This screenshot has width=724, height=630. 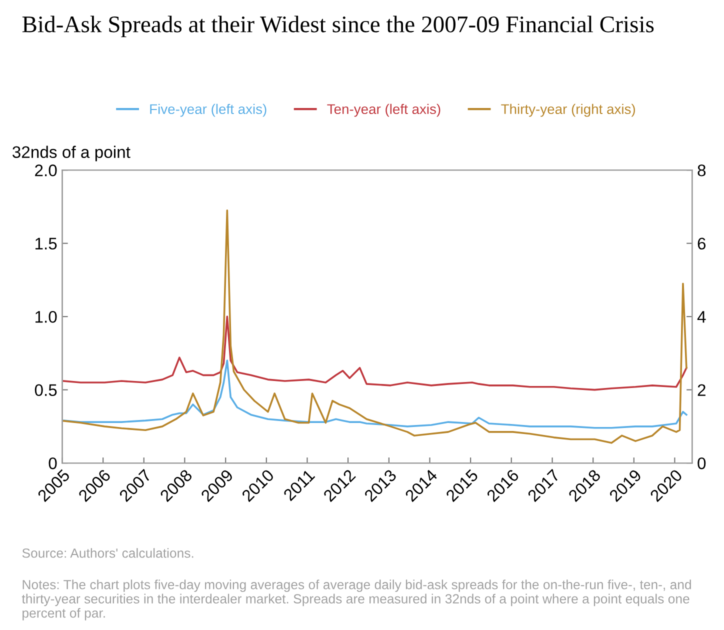 What do you see at coordinates (702, 463) in the screenshot?
I see `y2-tick-label: 0` at bounding box center [702, 463].